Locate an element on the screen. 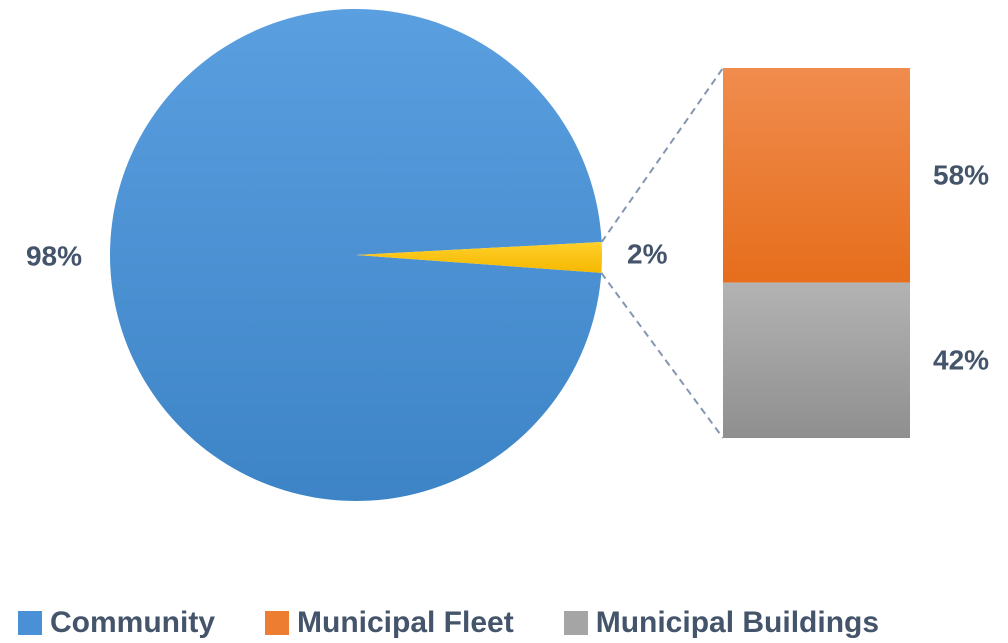 This screenshot has width=1008, height=643. data-label-municipal-fleet: 58% is located at coordinates (961, 175).